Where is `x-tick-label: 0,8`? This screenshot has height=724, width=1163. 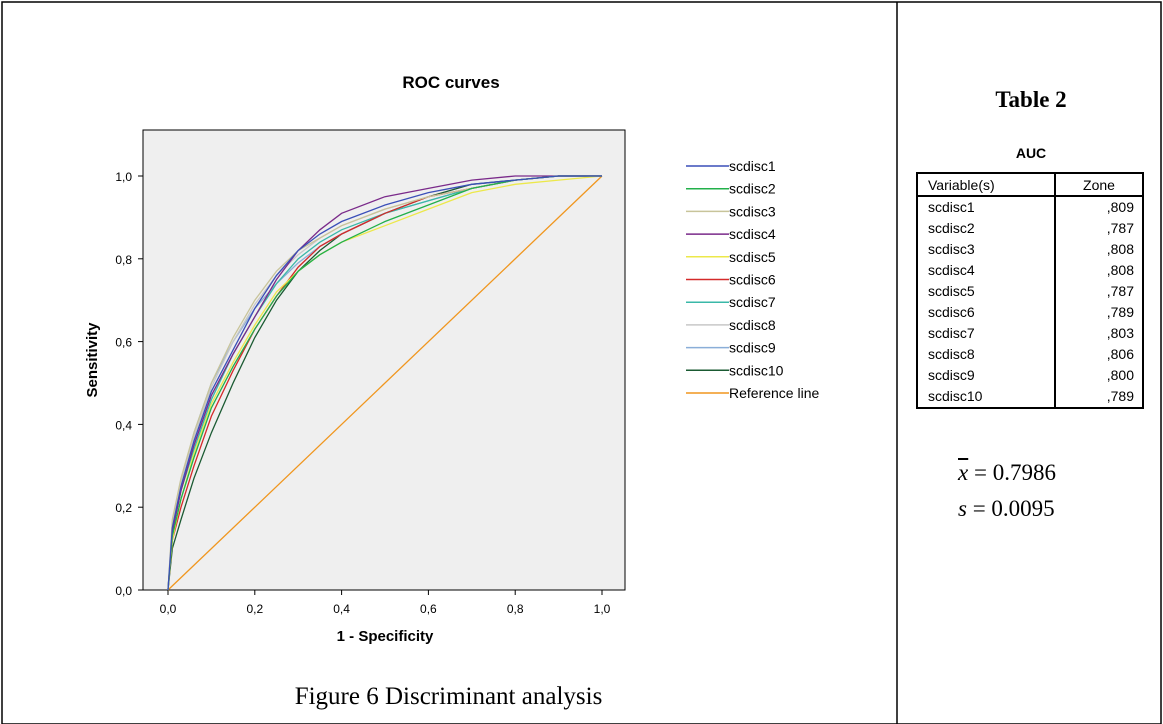
x-tick-label: 0,8 is located at coordinates (515, 609).